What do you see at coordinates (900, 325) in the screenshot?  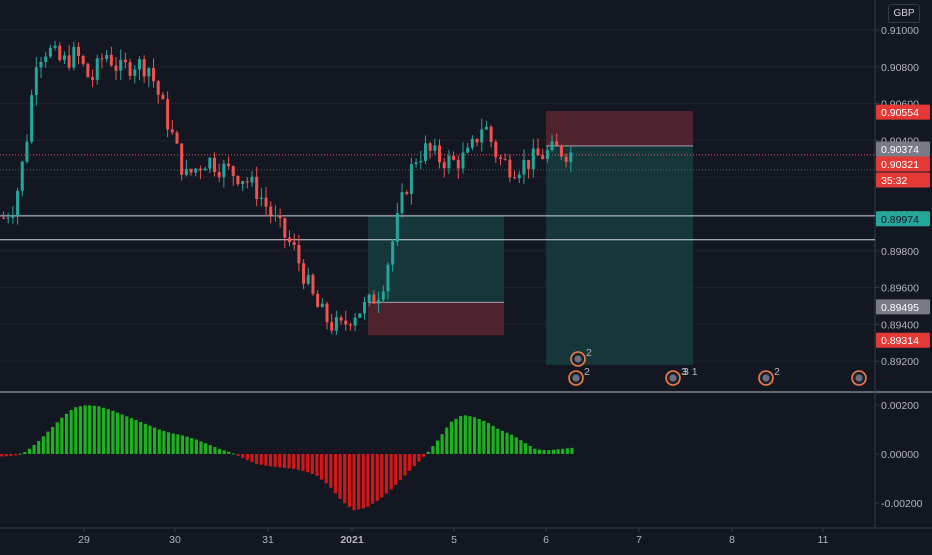 I see `price-tick-label: 0.89400` at bounding box center [900, 325].